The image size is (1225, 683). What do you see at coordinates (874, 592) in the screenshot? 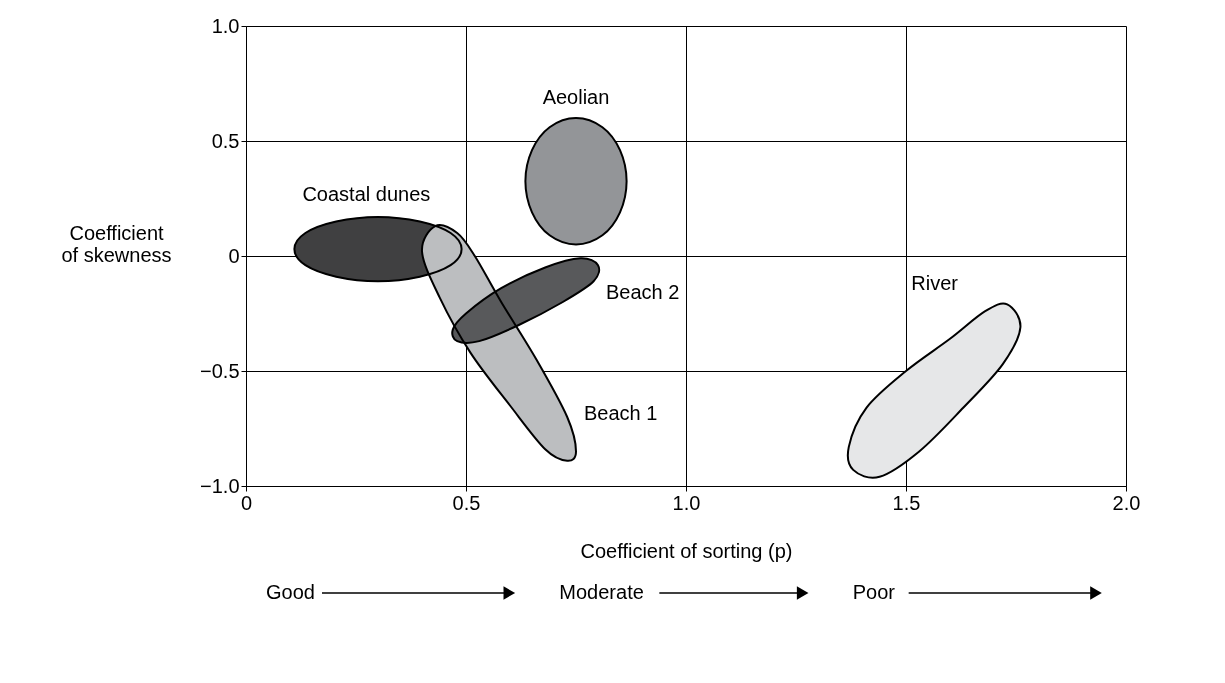
I see `text: Poor` at bounding box center [874, 592].